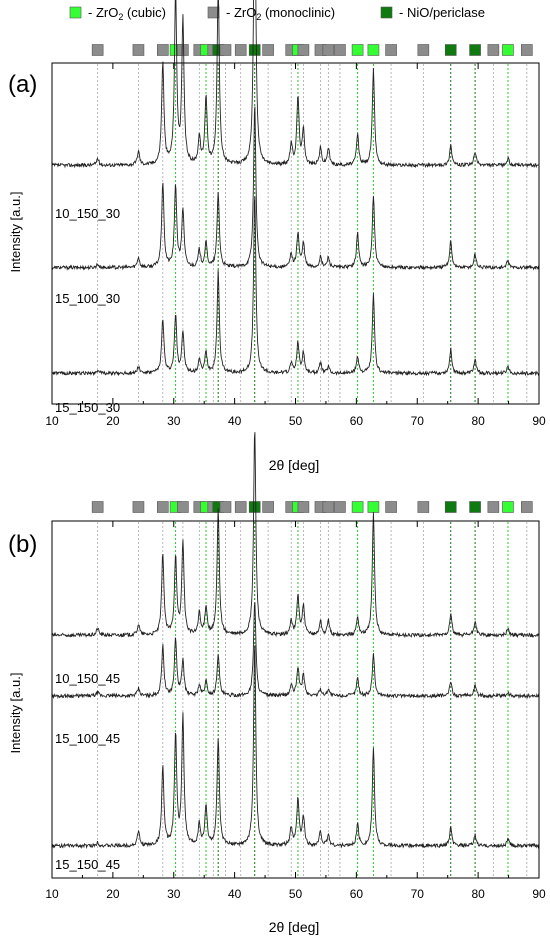  What do you see at coordinates (539, 421) in the screenshot?
I see `x-tick-label-a-90: 90` at bounding box center [539, 421].